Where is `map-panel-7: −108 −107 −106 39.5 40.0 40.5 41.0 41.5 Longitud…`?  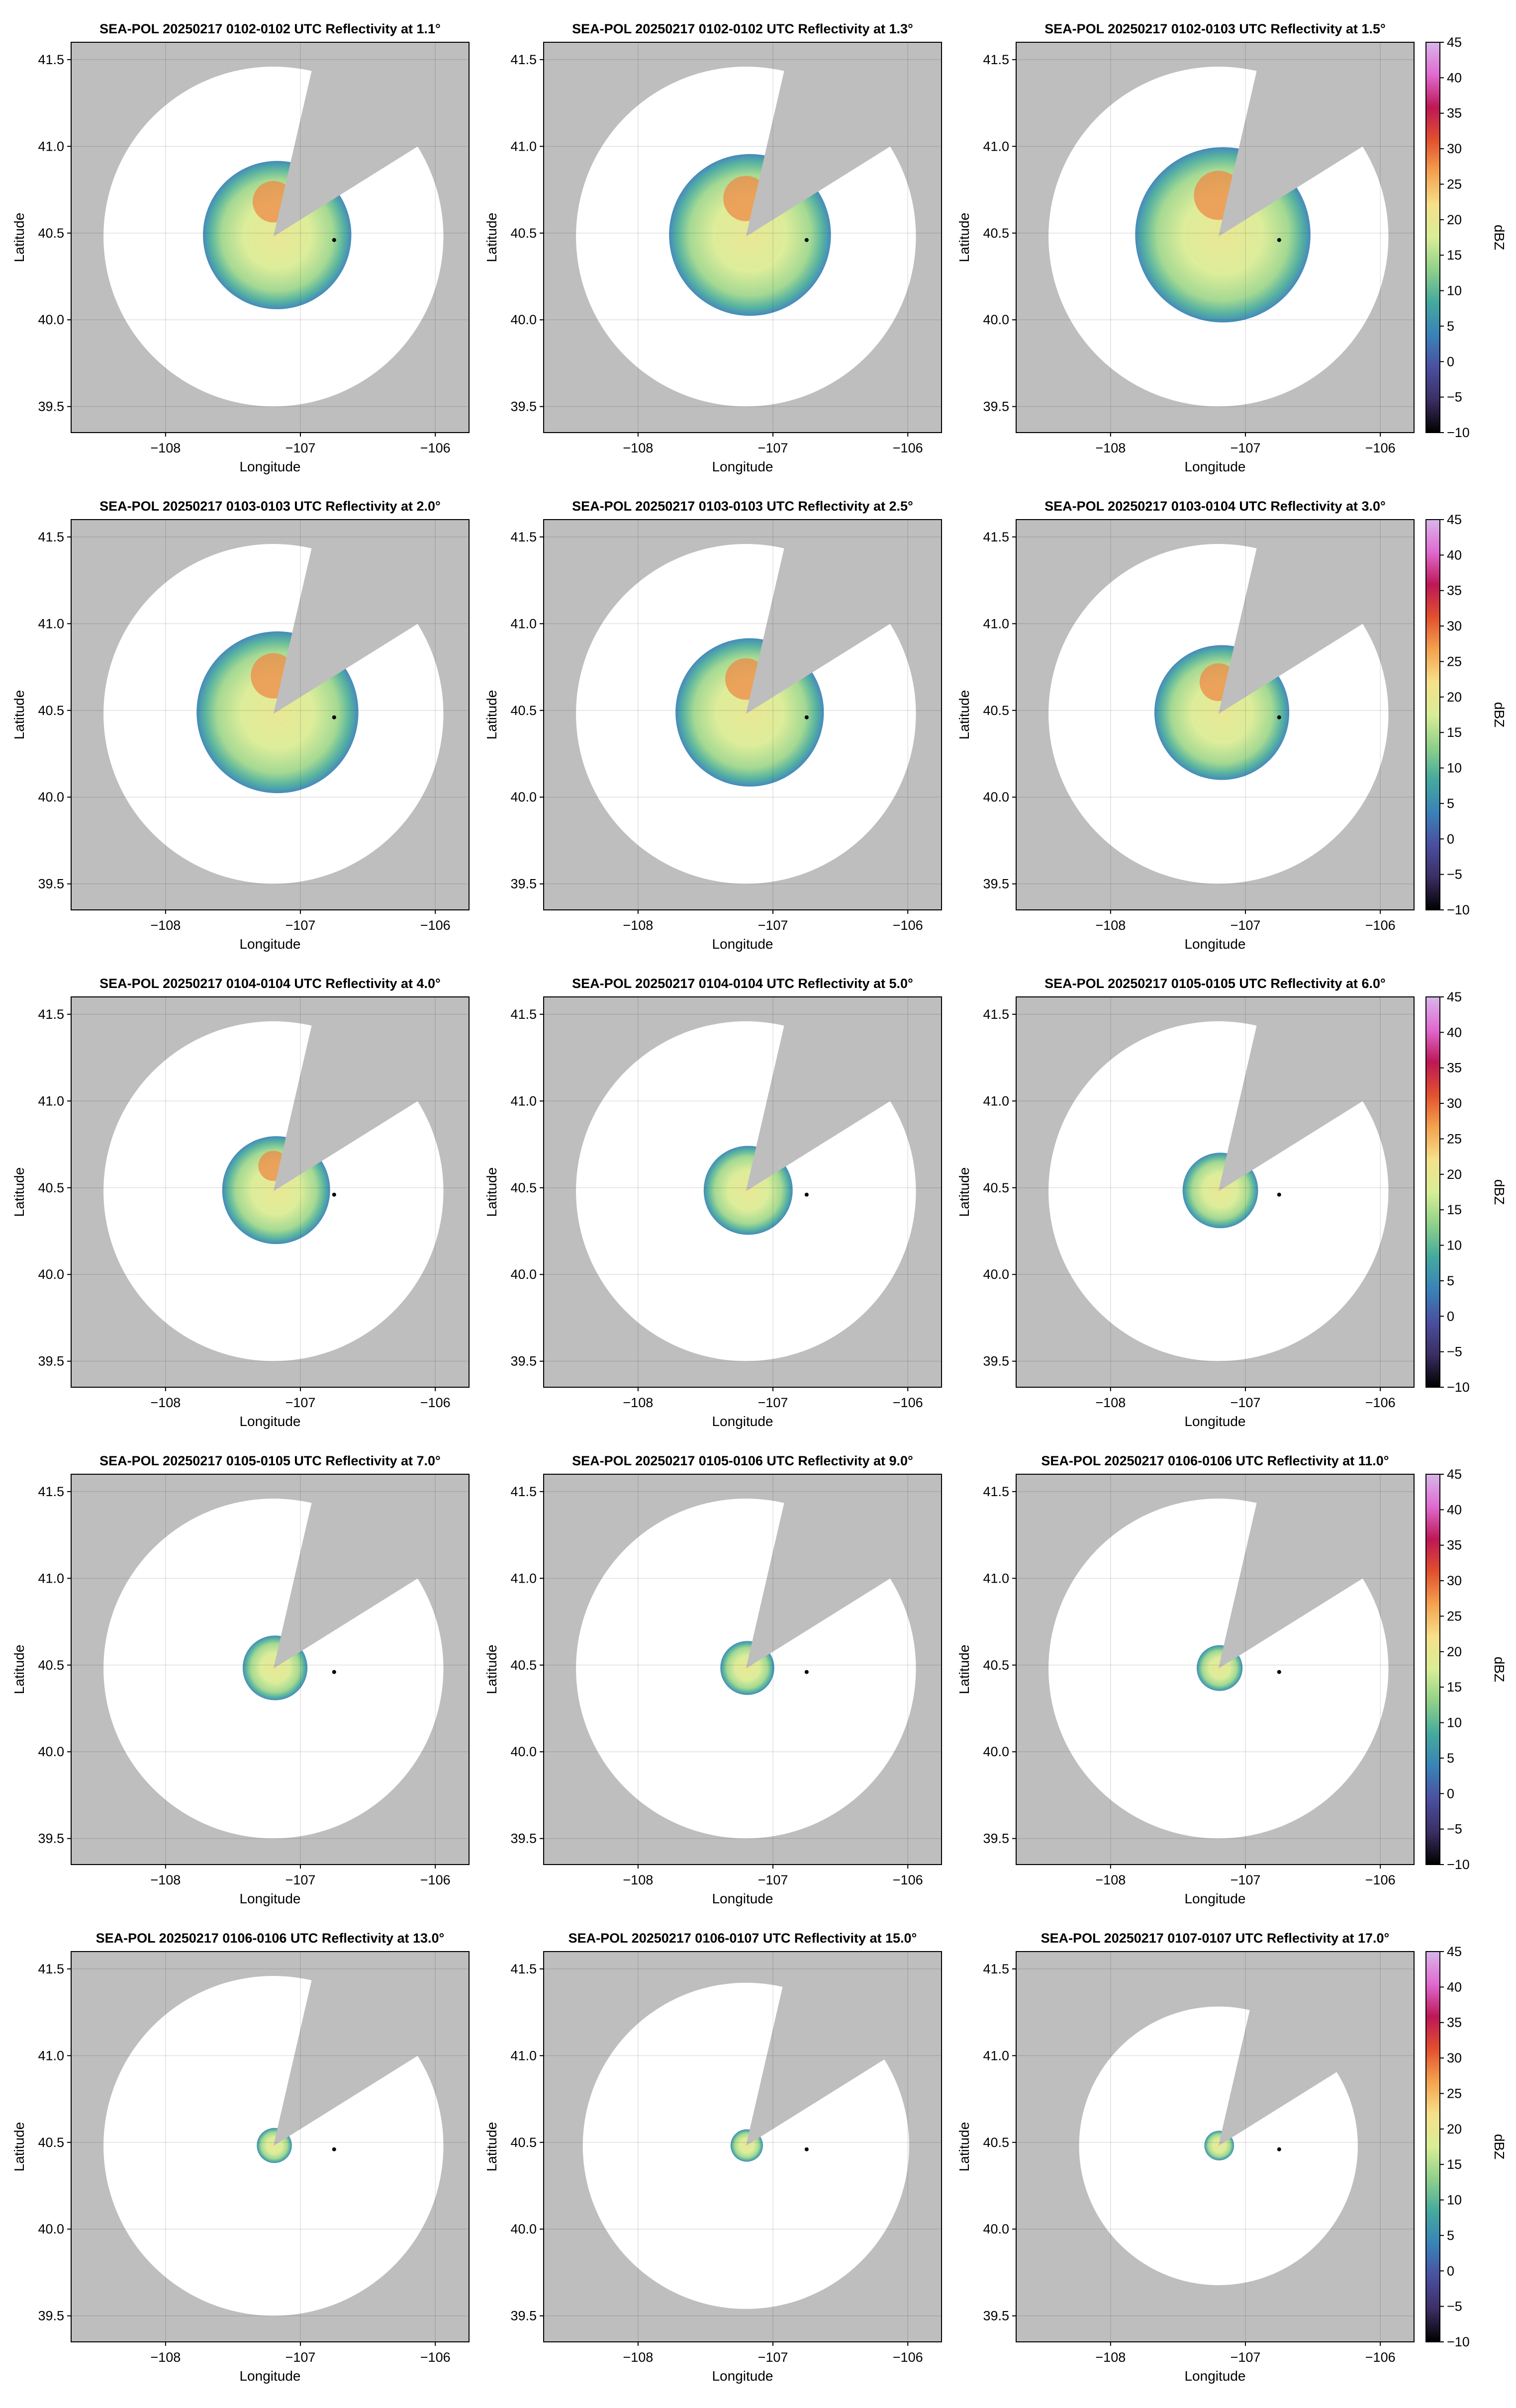
map-panel-7: −108 −107 −106 39.5 40.0 40.5 41.0 41.5 Longitud… is located at coordinates (240, 1202).